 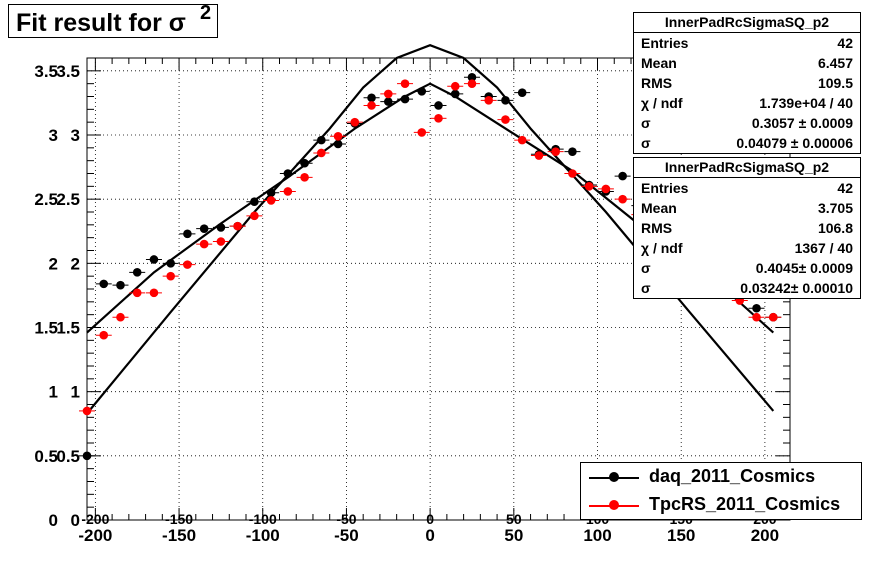 What do you see at coordinates (346, 535) in the screenshot?
I see `x-tick-label: -50` at bounding box center [346, 535].